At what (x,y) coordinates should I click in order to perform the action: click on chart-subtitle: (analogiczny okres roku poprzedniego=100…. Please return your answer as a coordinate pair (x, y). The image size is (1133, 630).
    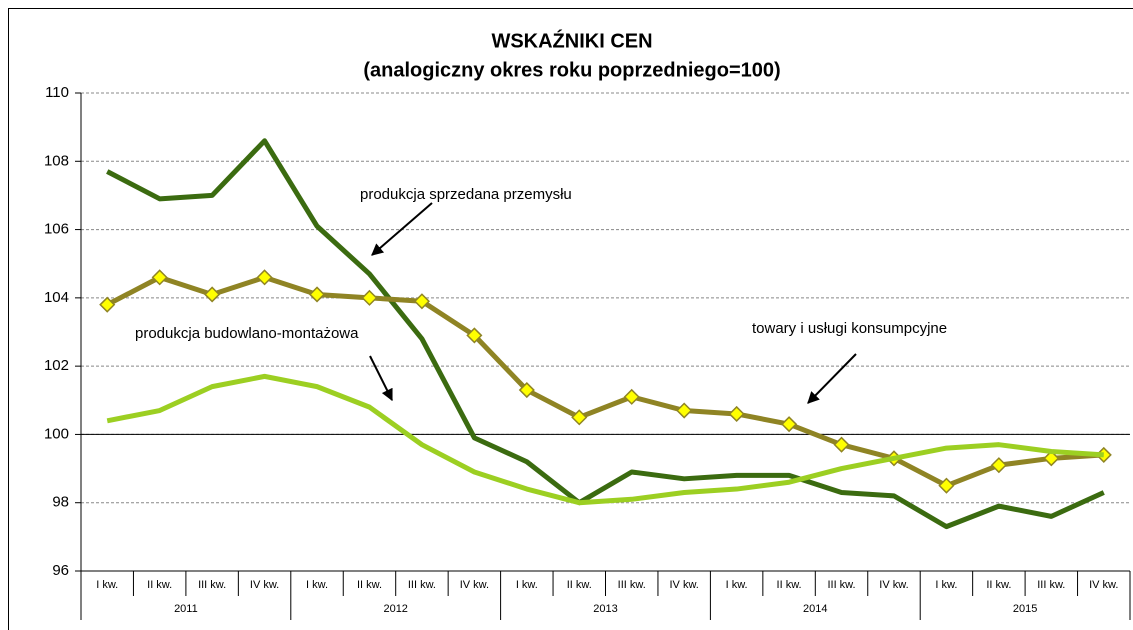
    Looking at the image, I should click on (571, 70).